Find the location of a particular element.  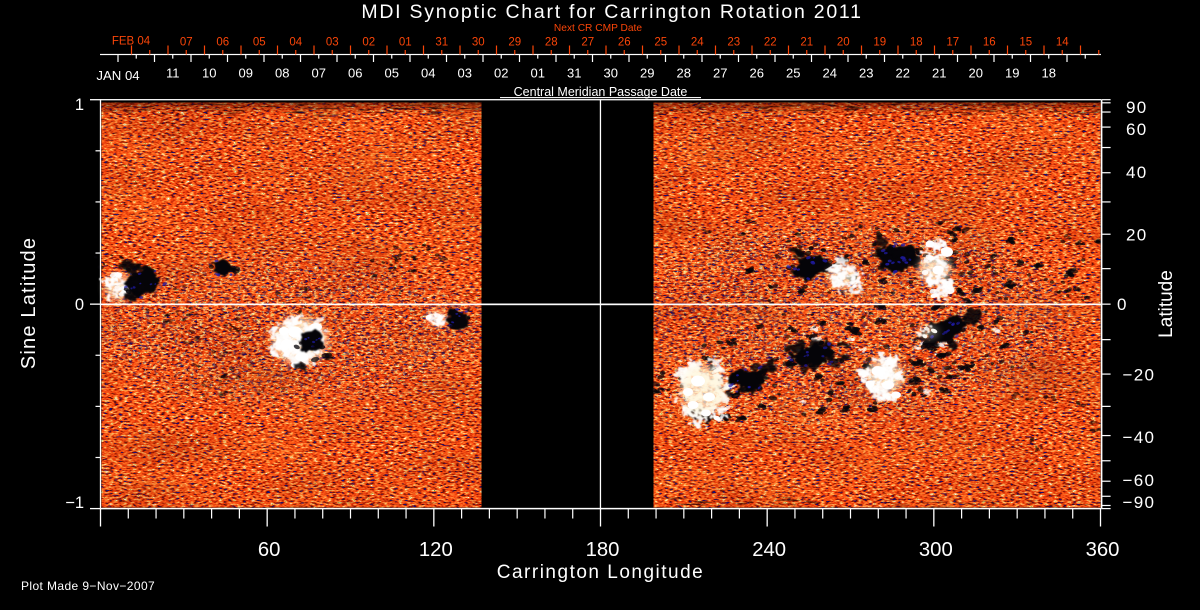

svg-text: Carrington Longitude is located at coordinates (600, 572).